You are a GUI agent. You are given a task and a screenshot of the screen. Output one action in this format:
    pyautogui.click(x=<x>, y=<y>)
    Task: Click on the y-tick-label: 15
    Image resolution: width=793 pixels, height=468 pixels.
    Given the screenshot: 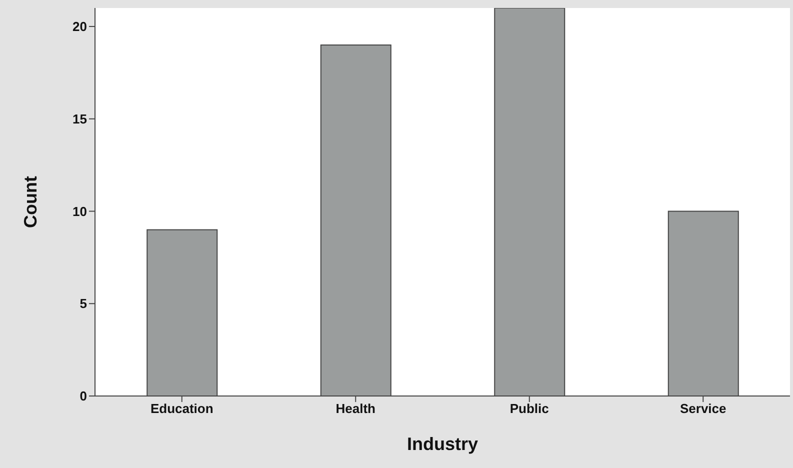 What is the action you would take?
    pyautogui.click(x=79, y=118)
    